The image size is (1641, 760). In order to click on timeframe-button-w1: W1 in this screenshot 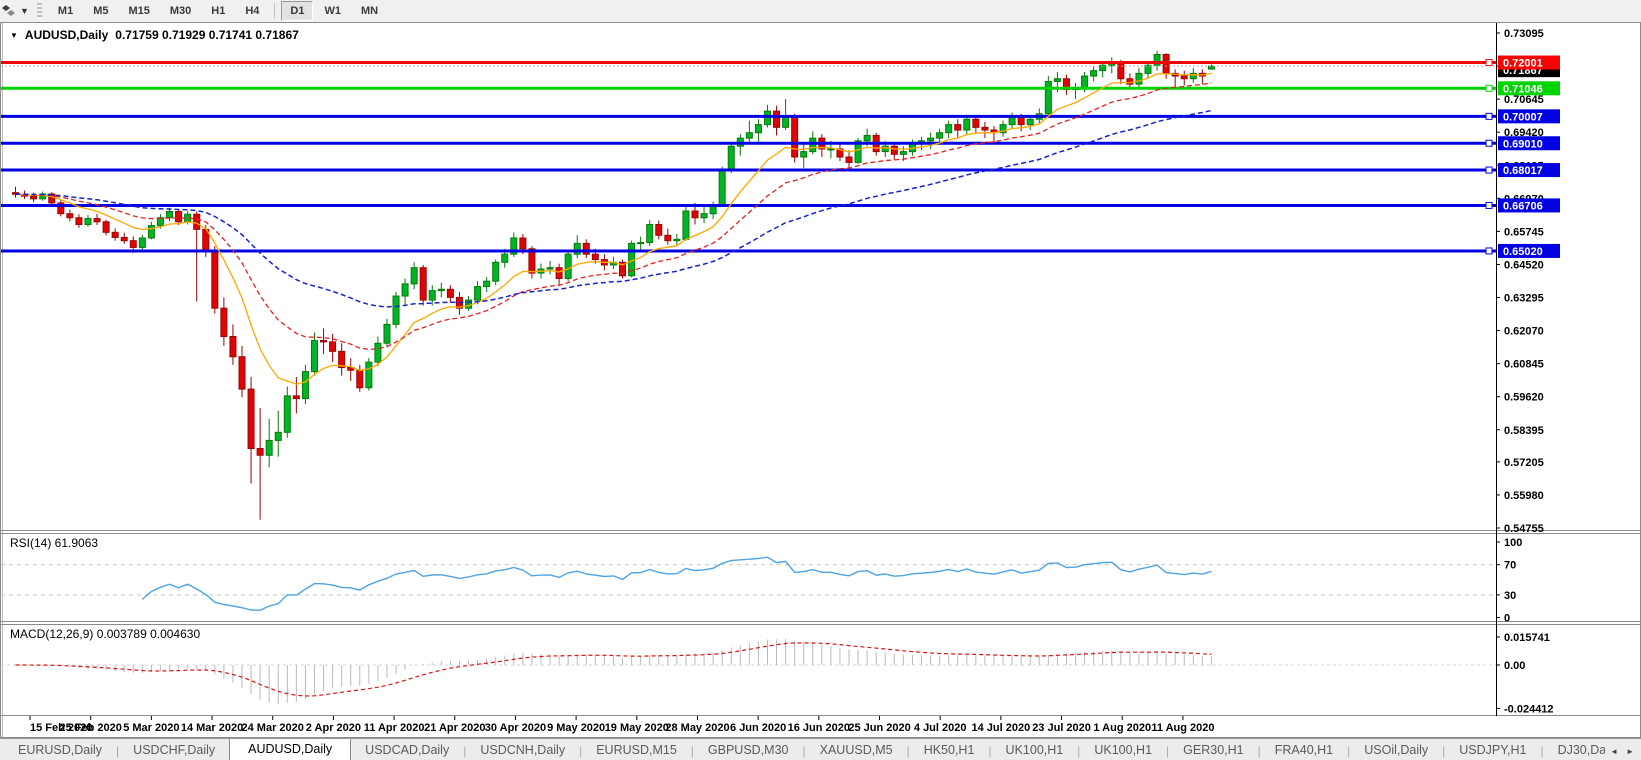, I will do `click(332, 11)`.